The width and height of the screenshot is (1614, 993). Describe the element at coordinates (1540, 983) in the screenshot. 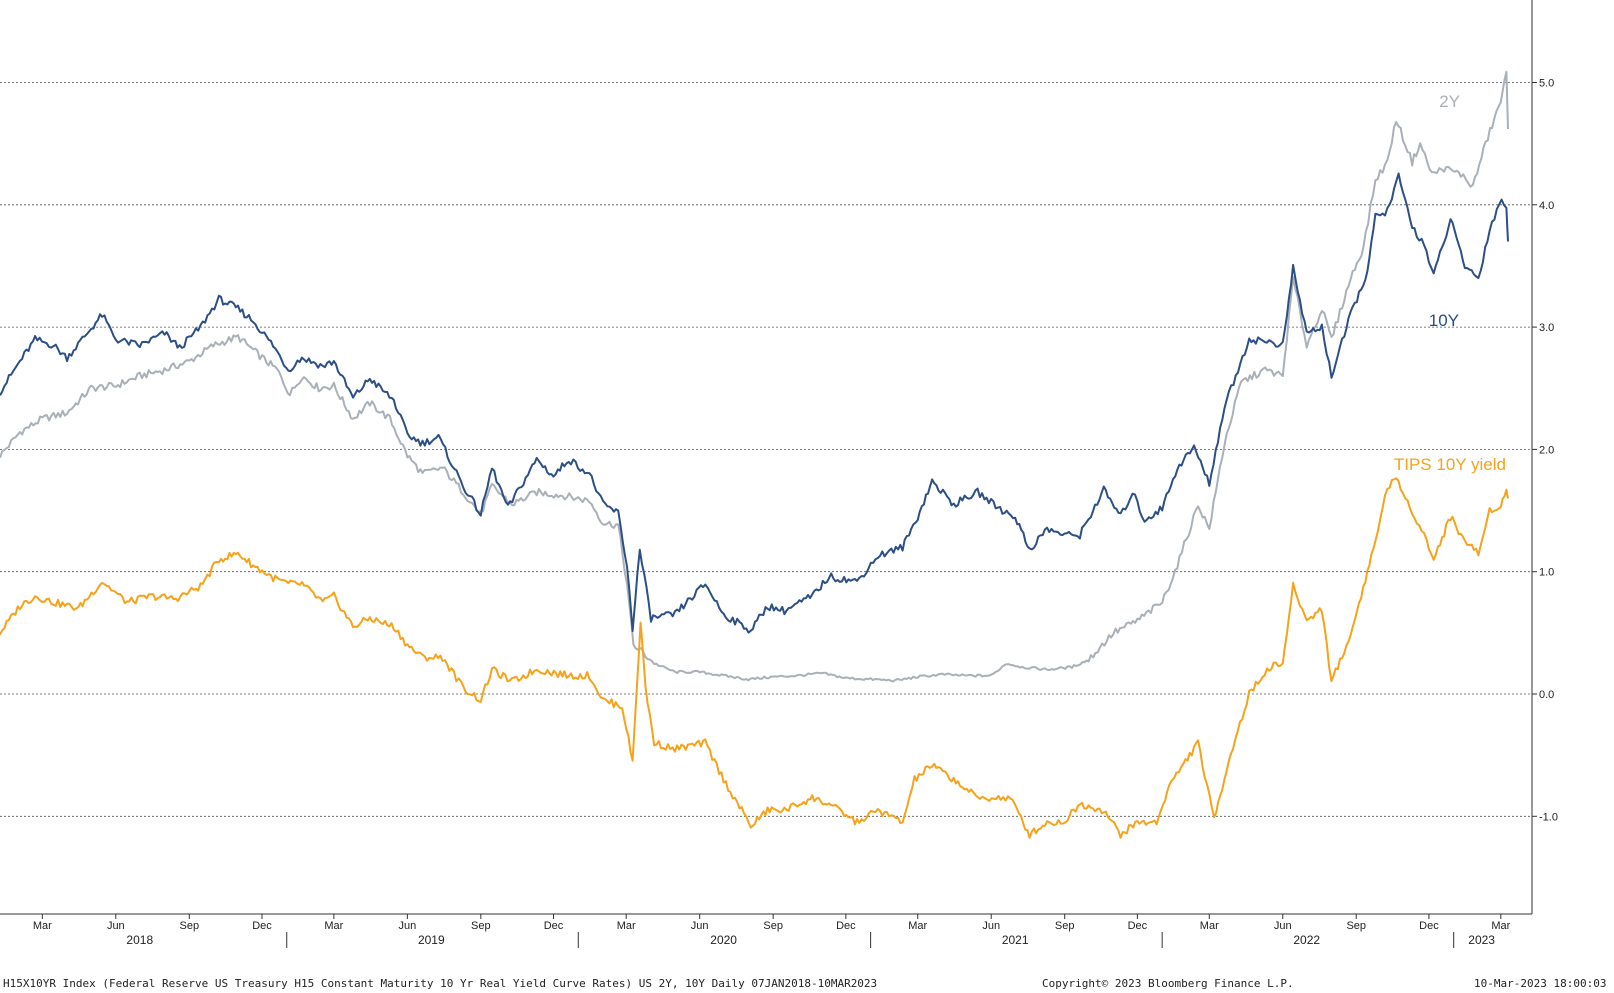

I see `footer-timestamp: 10-Mar-2023 18:00:03` at that location.